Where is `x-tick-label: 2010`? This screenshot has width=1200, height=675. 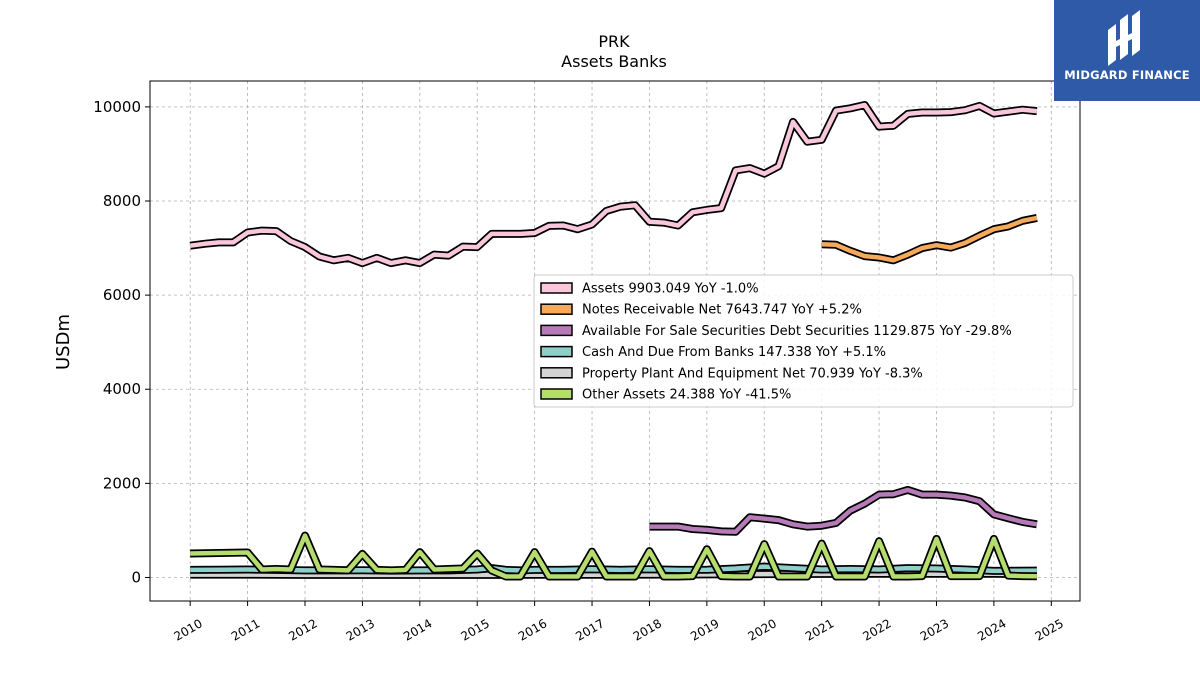 x-tick-label: 2010 is located at coordinates (187, 629).